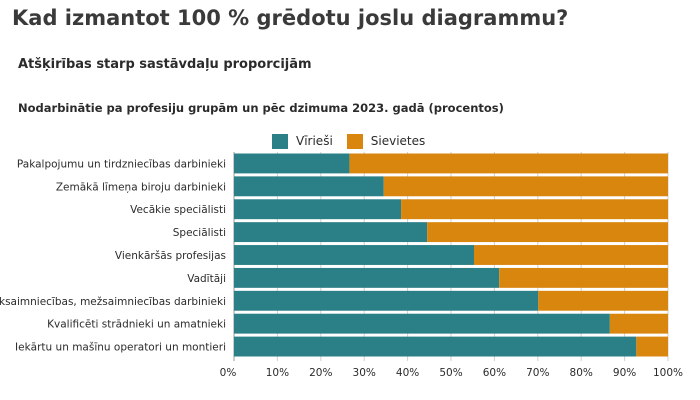 This screenshot has height=400, width=700. Describe the element at coordinates (364, 373) in the screenshot. I see `x-tick-label: 30%` at that location.